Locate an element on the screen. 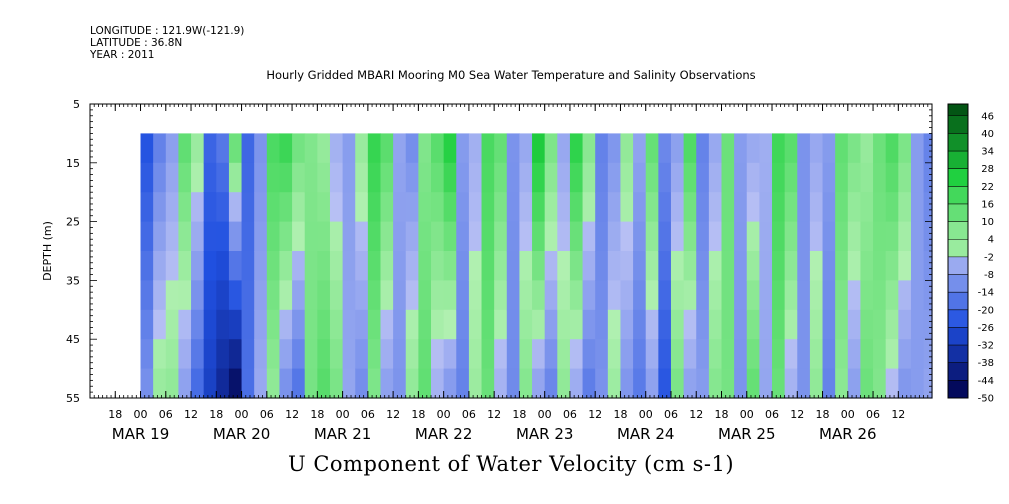  x-hour-tick-label: 06 is located at coordinates (772, 414).